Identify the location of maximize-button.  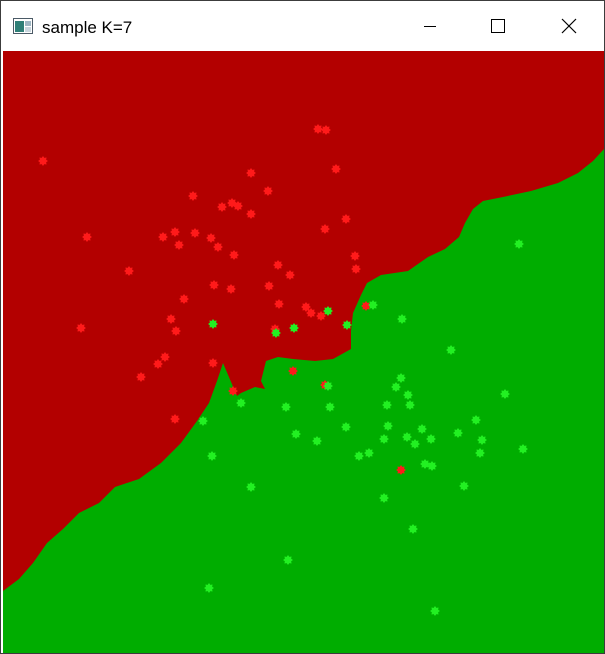
(498, 26).